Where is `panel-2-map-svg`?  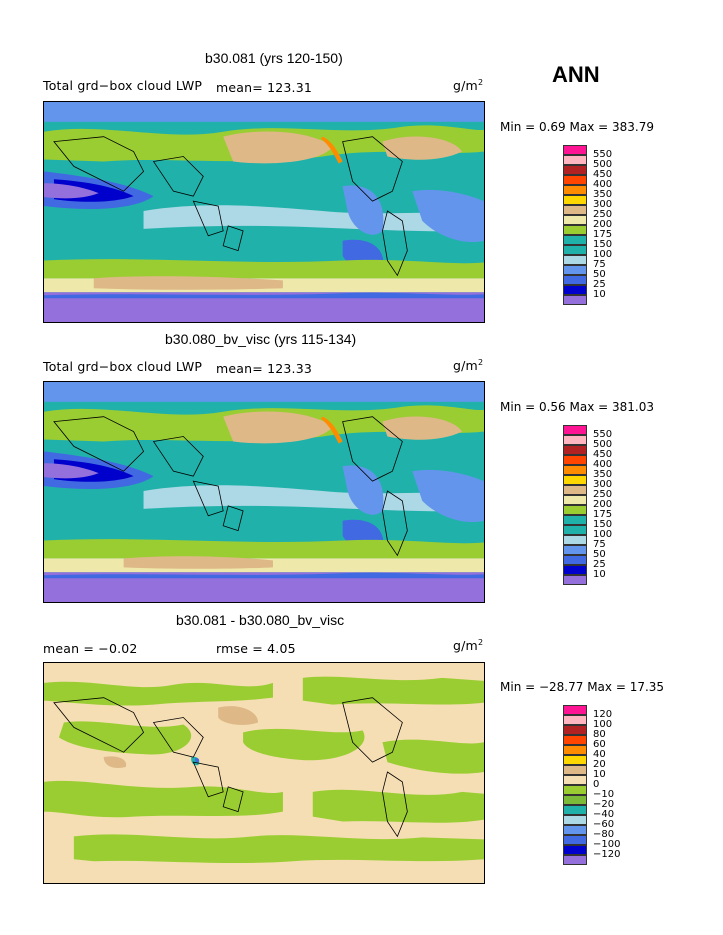 panel-2-map-svg is located at coordinates (264, 492).